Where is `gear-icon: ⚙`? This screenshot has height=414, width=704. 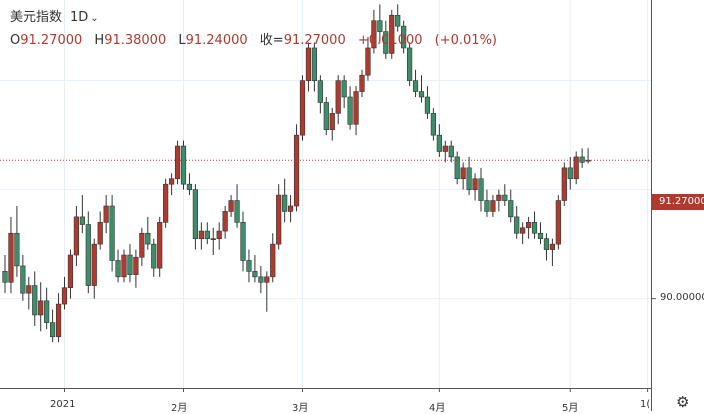 gear-icon: ⚙ is located at coordinates (683, 402).